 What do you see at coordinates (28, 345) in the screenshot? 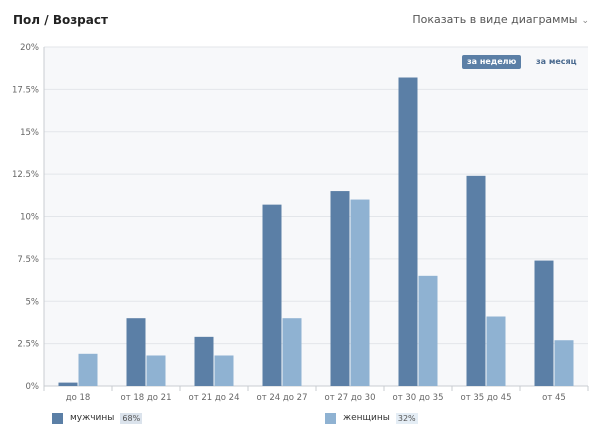
I see `y-tick-label: 2.5%` at bounding box center [28, 345].